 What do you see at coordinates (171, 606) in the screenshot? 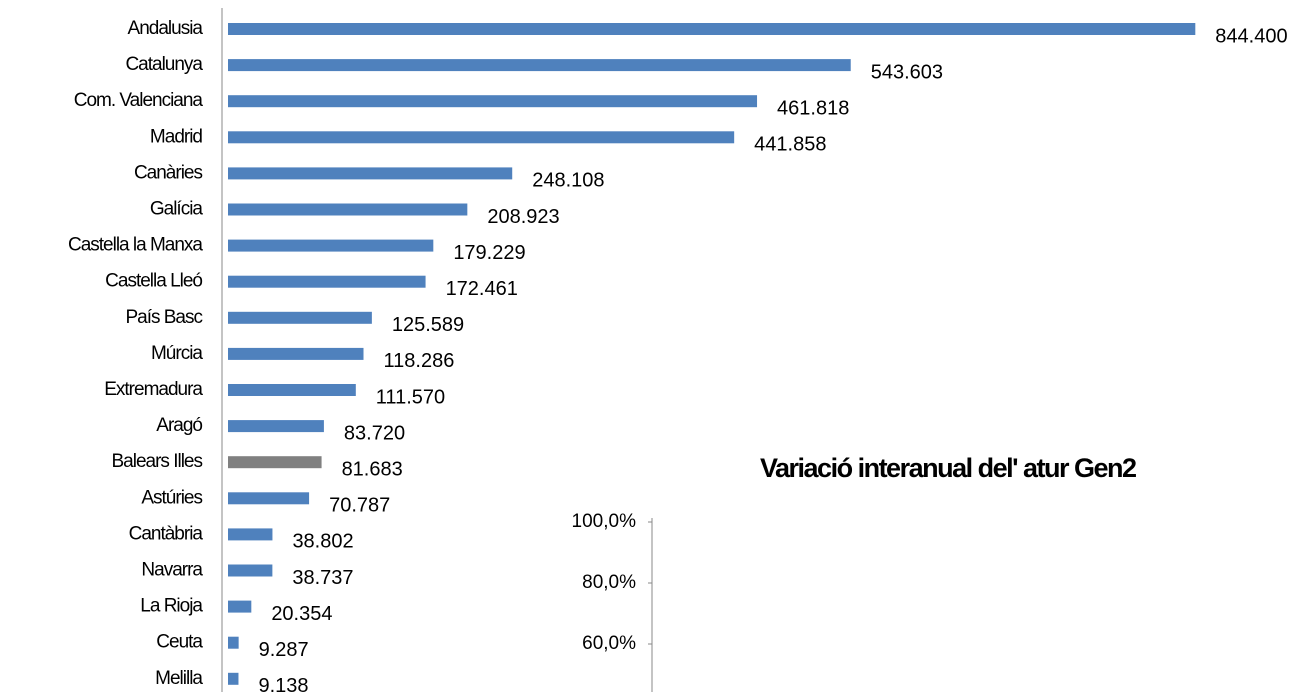
I see `y-tick-label: La Rioja` at bounding box center [171, 606].